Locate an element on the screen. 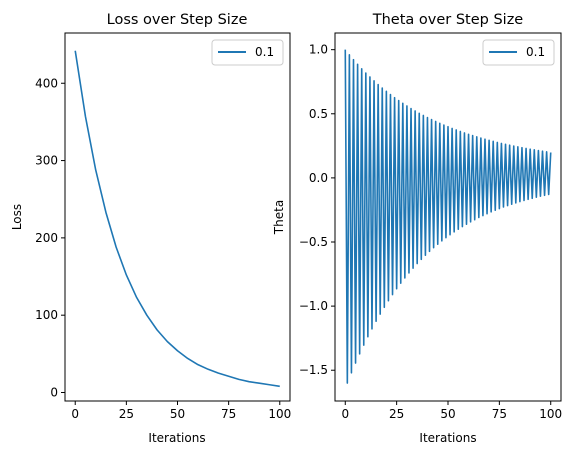 The width and height of the screenshot is (574, 455). theta-legend: 0.1 is located at coordinates (518, 52).